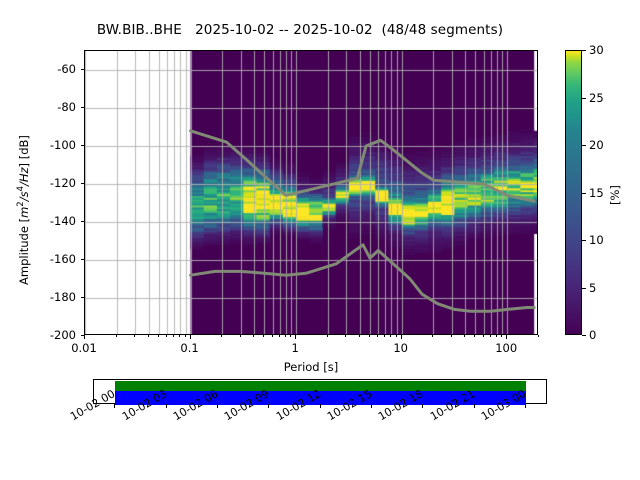 The width and height of the screenshot is (640, 480). I want to click on x-tick-label: 1, so click(295, 348).